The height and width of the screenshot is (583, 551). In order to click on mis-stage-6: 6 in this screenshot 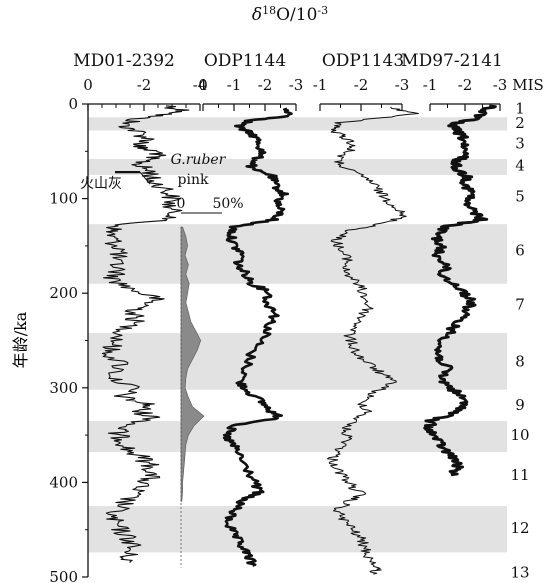, I will do `click(520, 251)`.